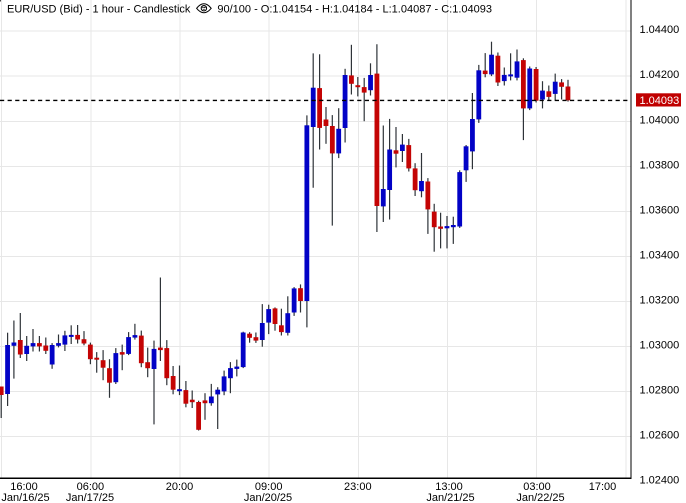 The width and height of the screenshot is (686, 503). Describe the element at coordinates (660, 75) in the screenshot. I see `svg-text: 1.04200` at that location.